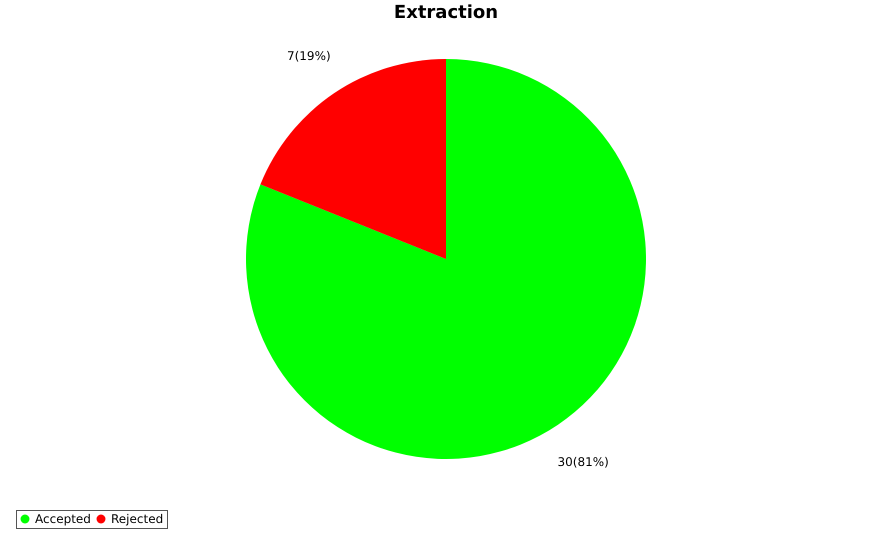  I want to click on legend-label: Accepted, so click(63, 519).